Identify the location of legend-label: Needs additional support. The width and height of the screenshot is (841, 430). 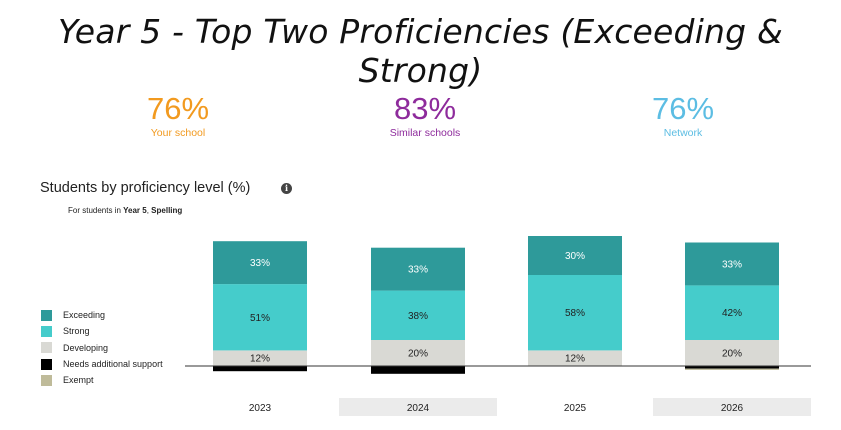
(113, 364).